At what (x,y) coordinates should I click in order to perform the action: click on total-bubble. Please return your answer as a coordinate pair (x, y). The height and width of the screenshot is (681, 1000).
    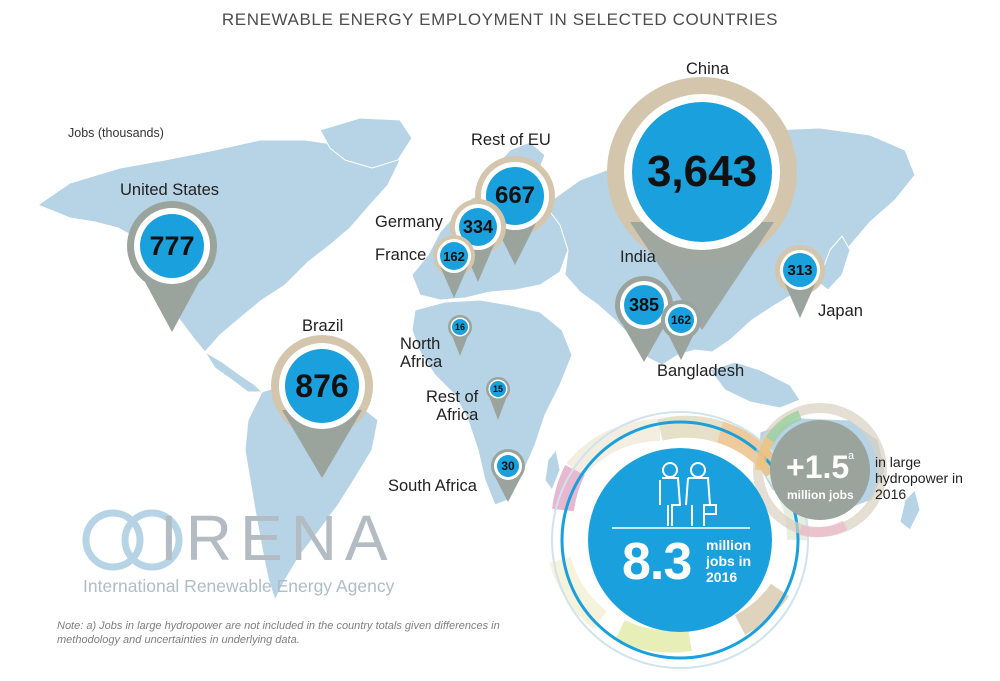
    Looking at the image, I should click on (680, 540).